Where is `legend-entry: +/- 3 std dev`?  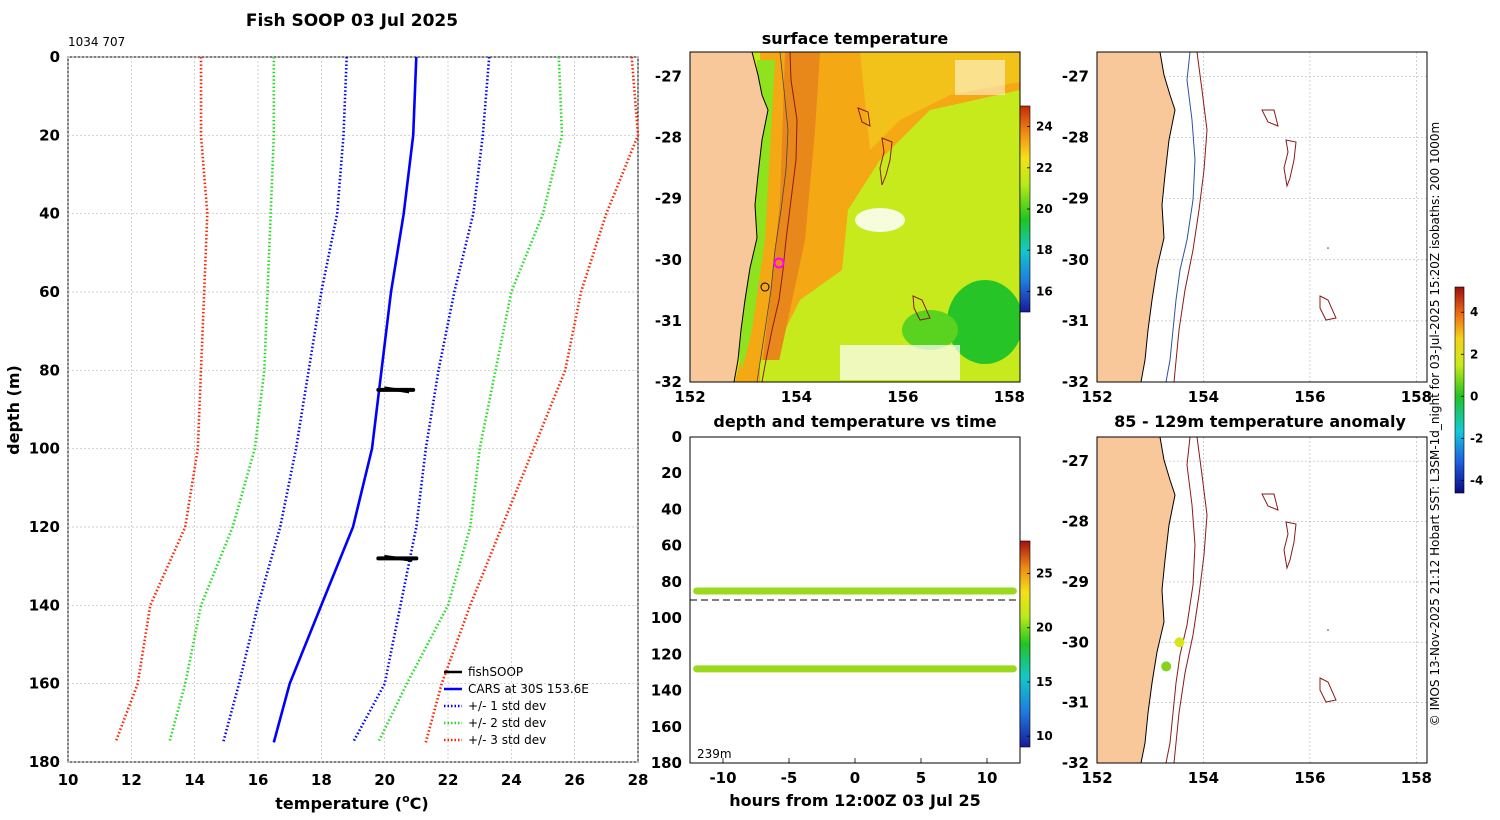 legend-entry: +/- 3 std dev is located at coordinates (507, 740).